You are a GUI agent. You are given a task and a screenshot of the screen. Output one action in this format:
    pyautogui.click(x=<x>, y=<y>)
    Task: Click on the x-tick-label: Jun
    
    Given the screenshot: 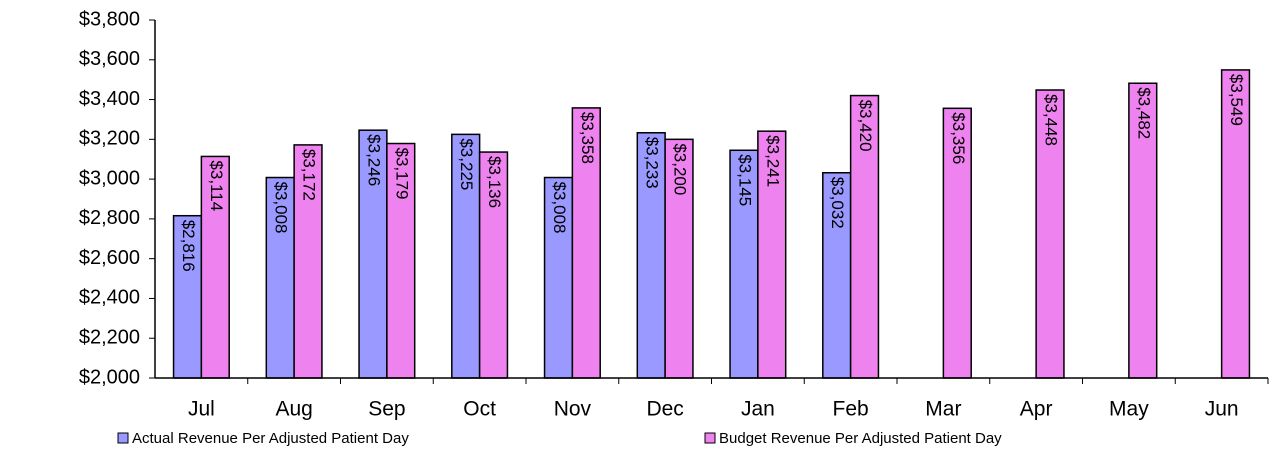 What is the action you would take?
    pyautogui.click(x=1222, y=409)
    